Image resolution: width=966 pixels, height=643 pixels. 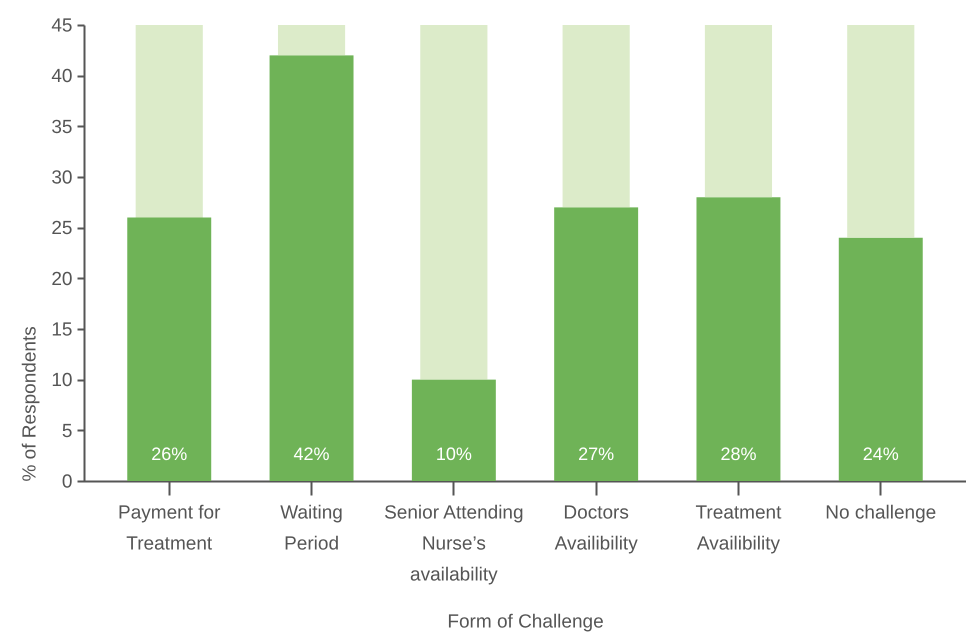 I want to click on y-axis-title: % of Respondents, so click(x=29, y=404).